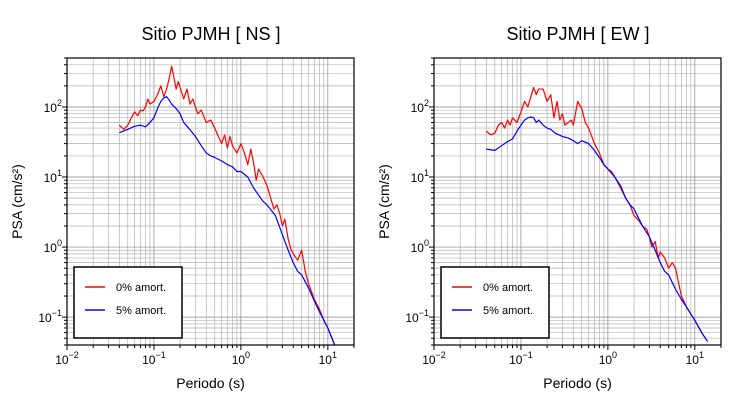 The height and width of the screenshot is (400, 730). I want to click on chart-title: Sitio PJMH [ EW ], so click(577, 34).